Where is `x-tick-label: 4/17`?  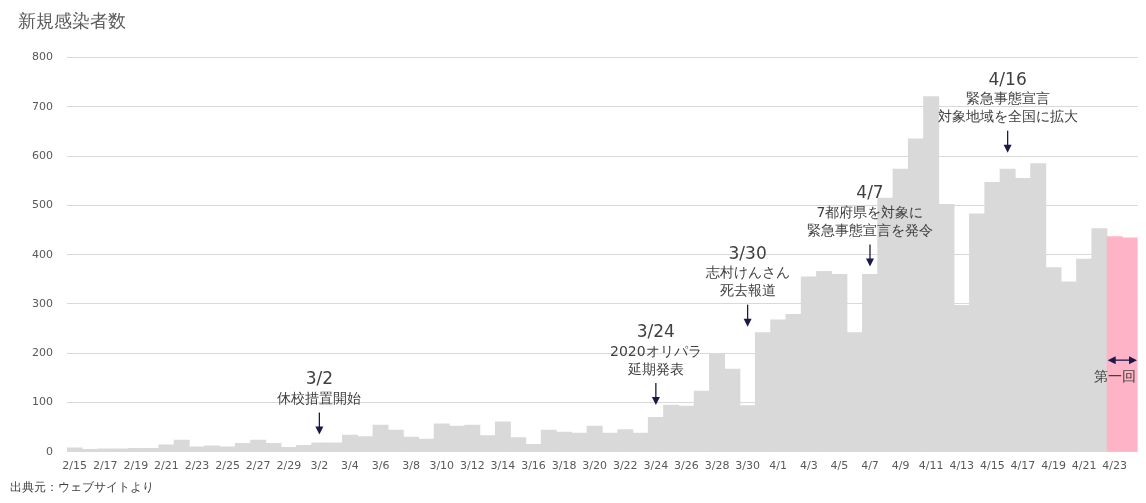
x-tick-label: 4/17 is located at coordinates (1023, 466).